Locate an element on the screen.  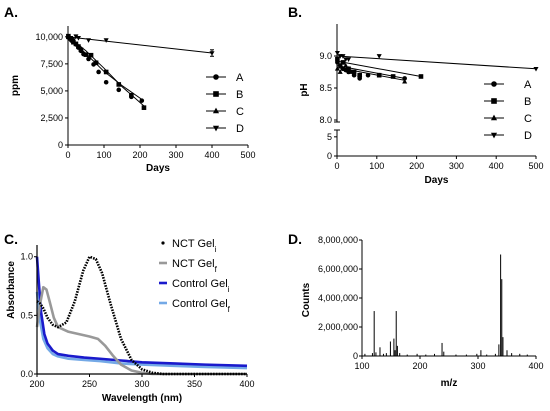
y-tick-label: 2,500 is located at coordinates (51, 118).